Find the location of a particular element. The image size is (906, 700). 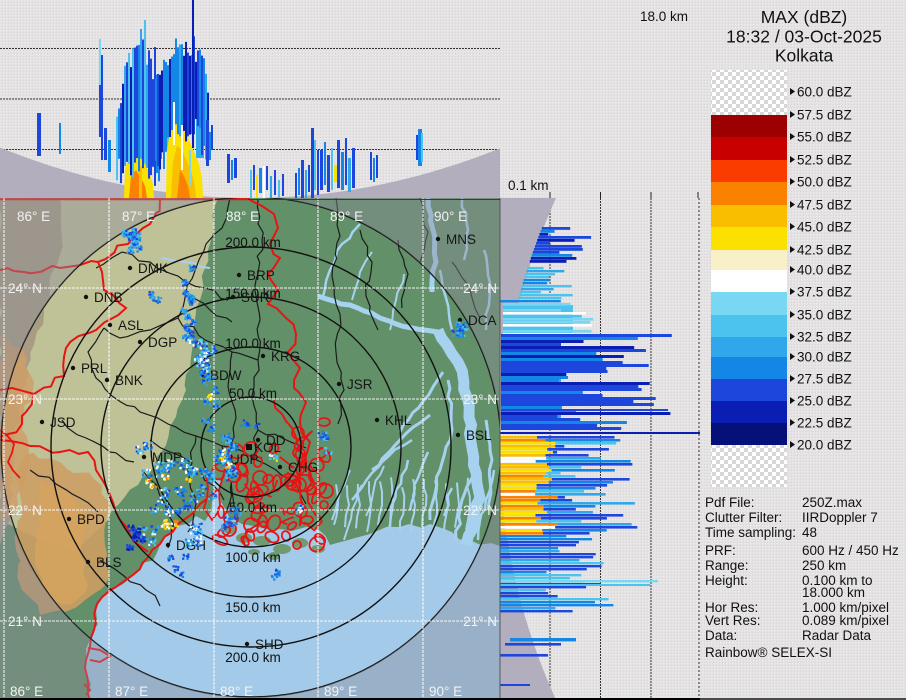

svg-text: 0.089 km/pixel is located at coordinates (845, 620).